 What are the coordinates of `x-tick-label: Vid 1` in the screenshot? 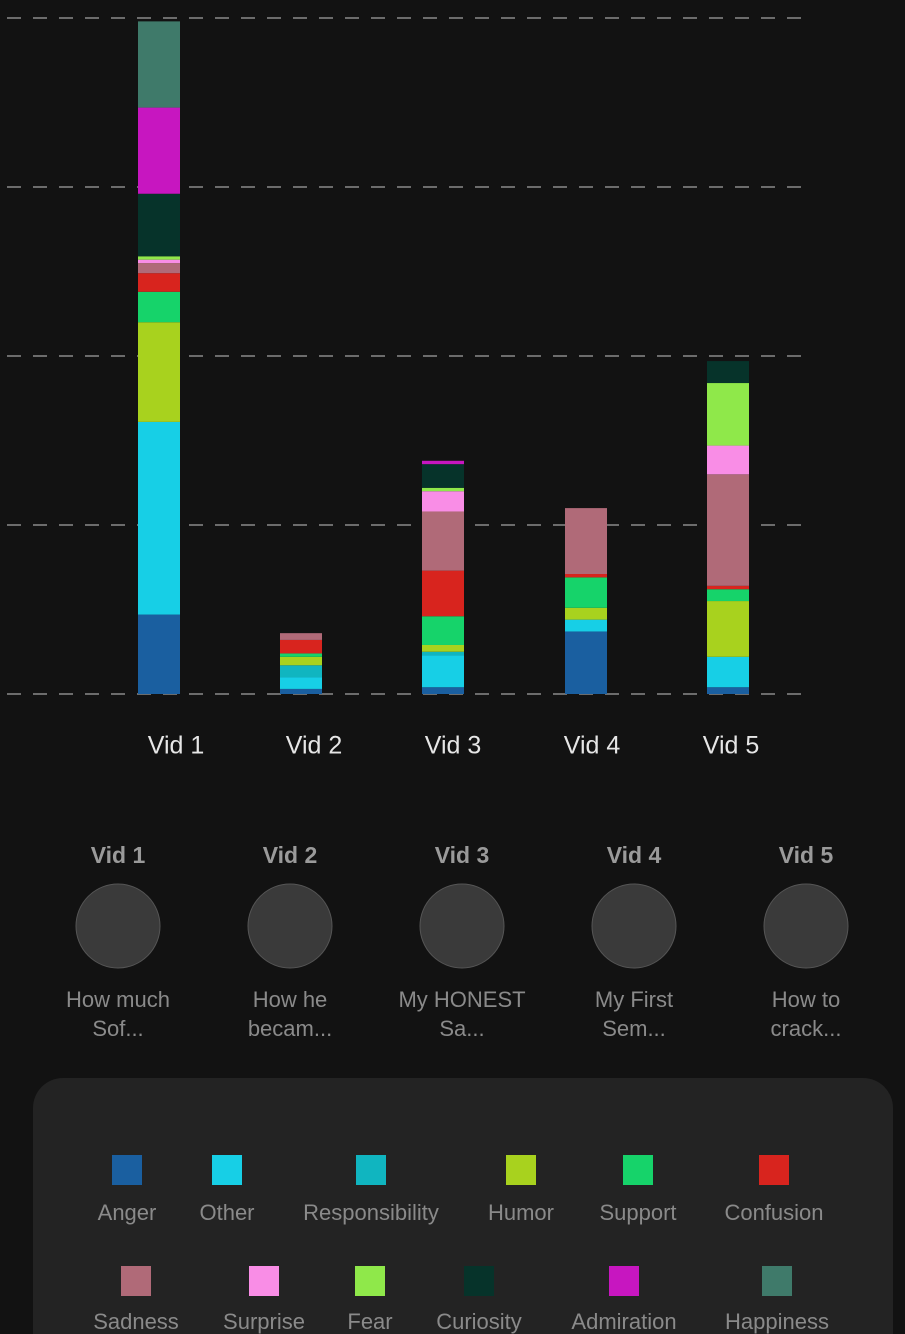 It's located at (176, 746).